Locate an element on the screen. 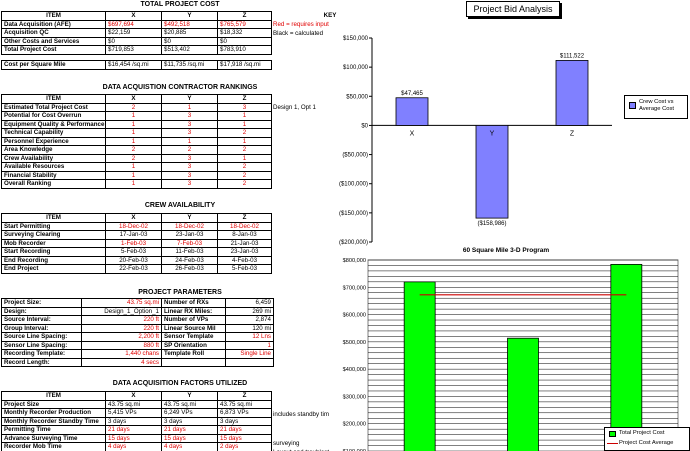 The image size is (690, 451). factor-cell-x: 21 days is located at coordinates (133, 430).